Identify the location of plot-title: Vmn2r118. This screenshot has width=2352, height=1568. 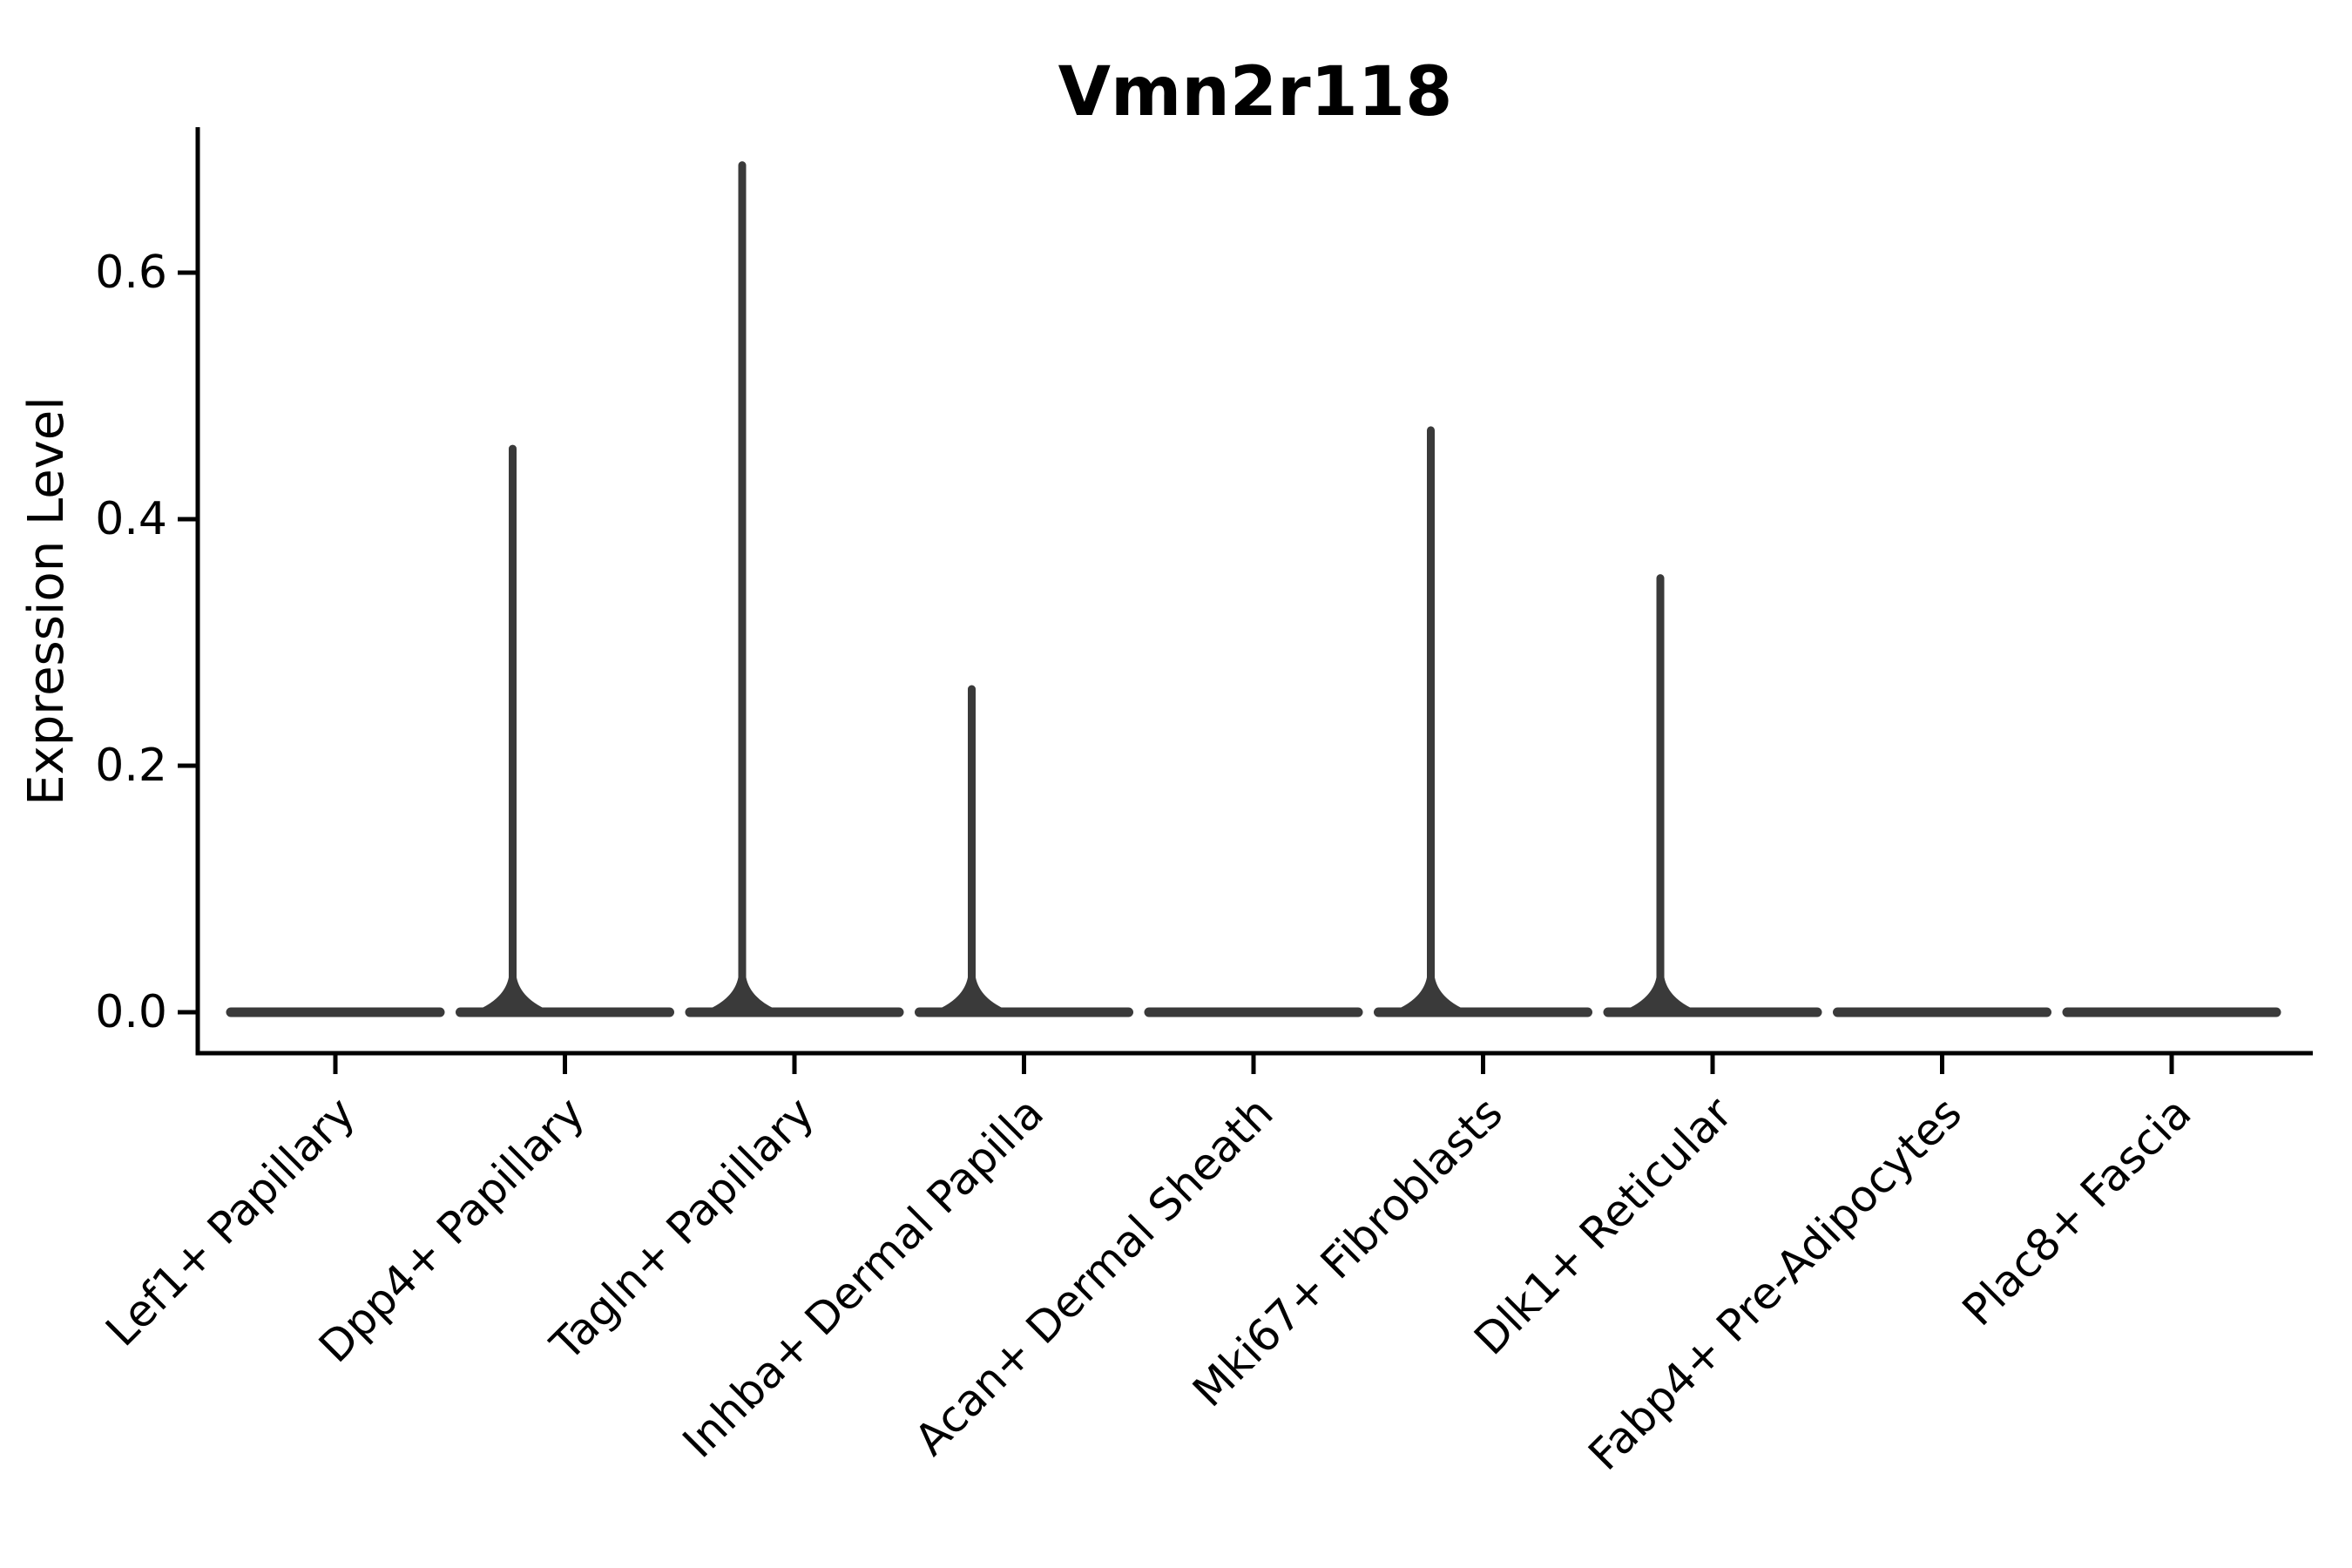
(1255, 92).